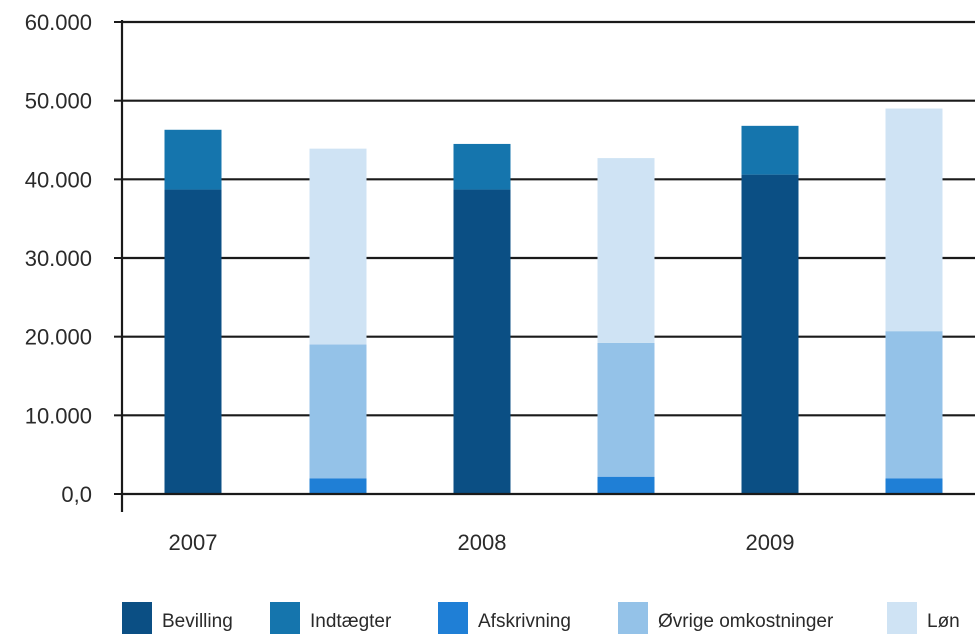  Describe the element at coordinates (626, 409) in the screenshot. I see `bar-ovrige-omkostninger-2008` at that location.